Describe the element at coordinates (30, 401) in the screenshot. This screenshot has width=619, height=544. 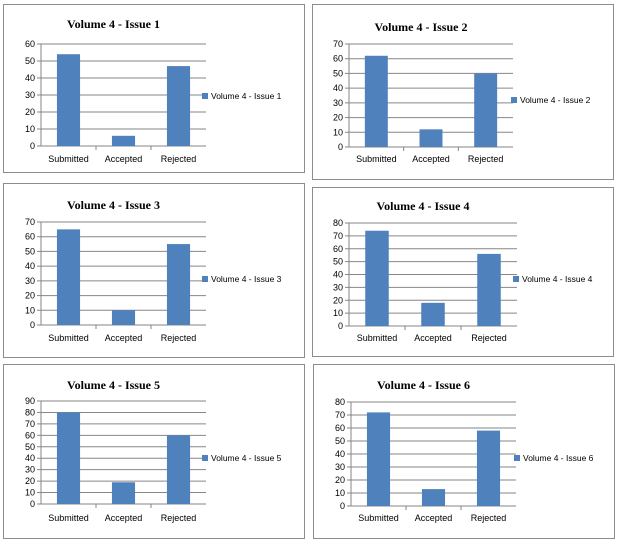
I see `y-tick-label: 90` at that location.